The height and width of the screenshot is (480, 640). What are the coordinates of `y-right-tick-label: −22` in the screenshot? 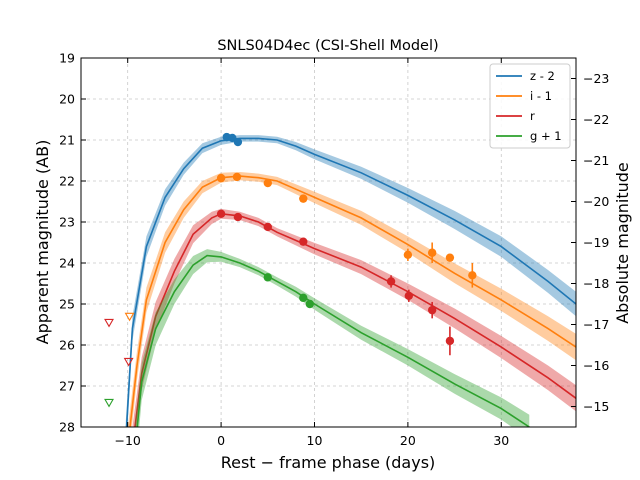 It's located at (596, 119).